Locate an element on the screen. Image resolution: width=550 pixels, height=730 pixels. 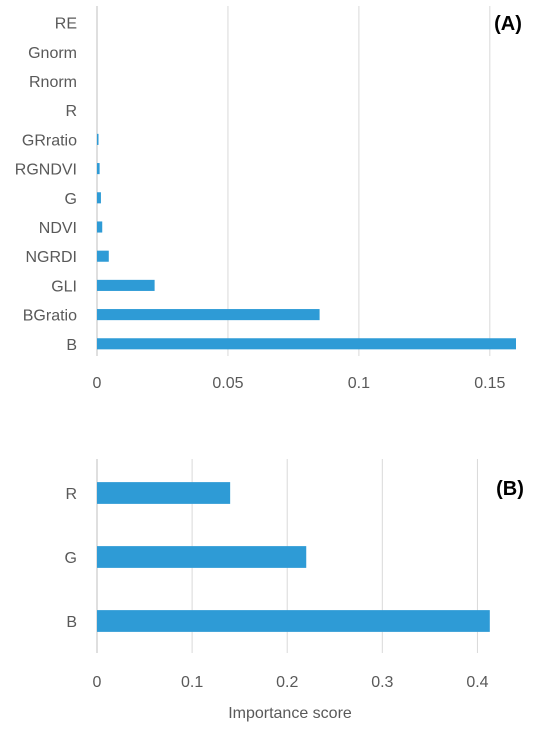
x-tick-label-b-2: 0.2 is located at coordinates (287, 682).